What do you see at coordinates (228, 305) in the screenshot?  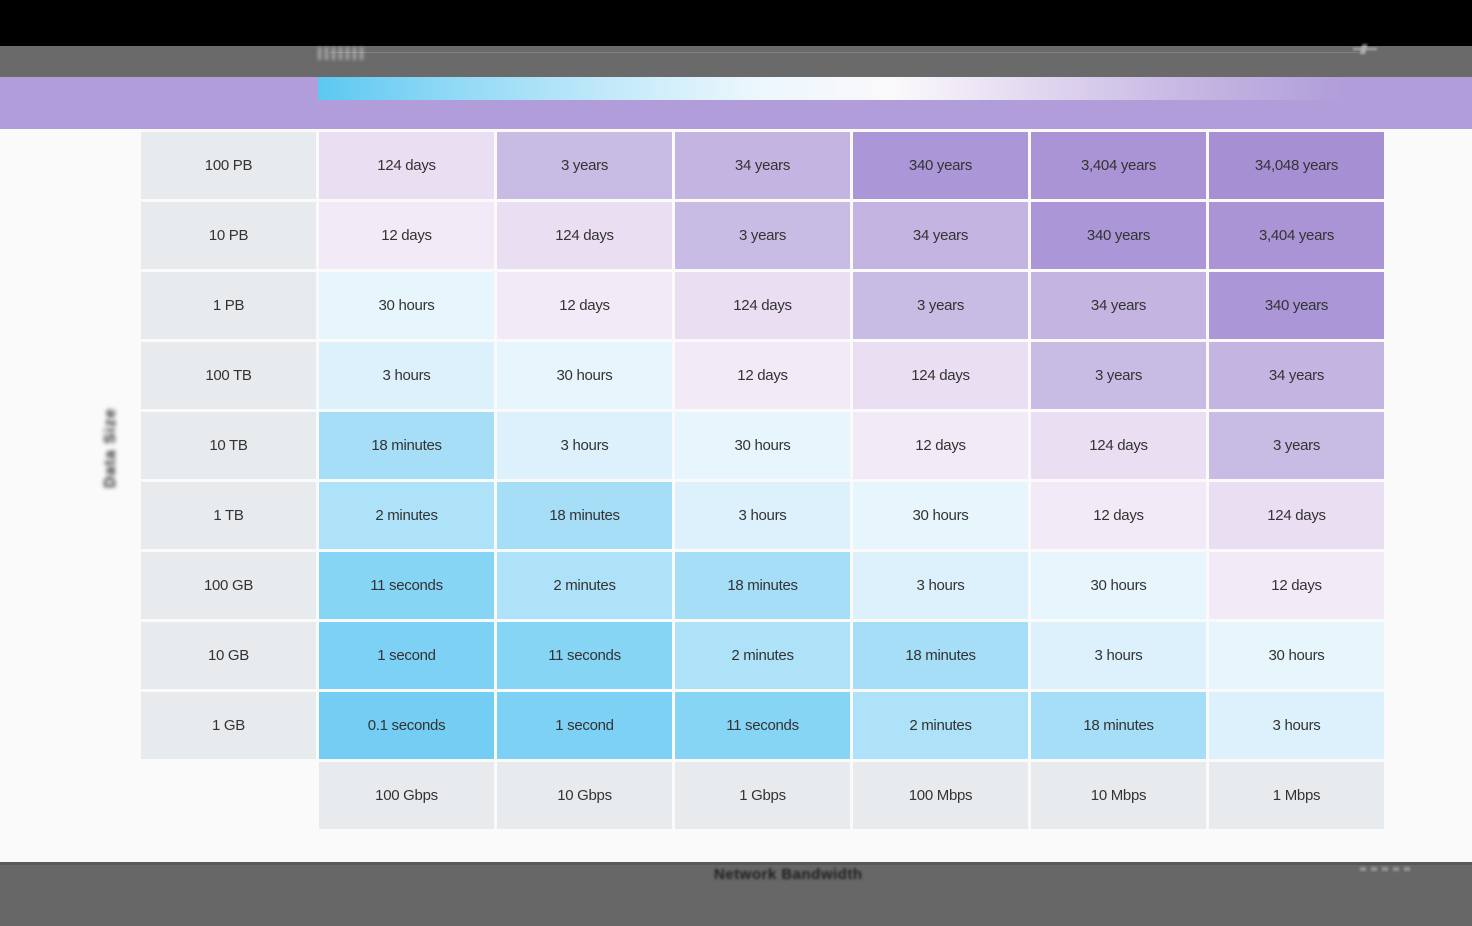 I see `row-label: 1 PB` at bounding box center [228, 305].